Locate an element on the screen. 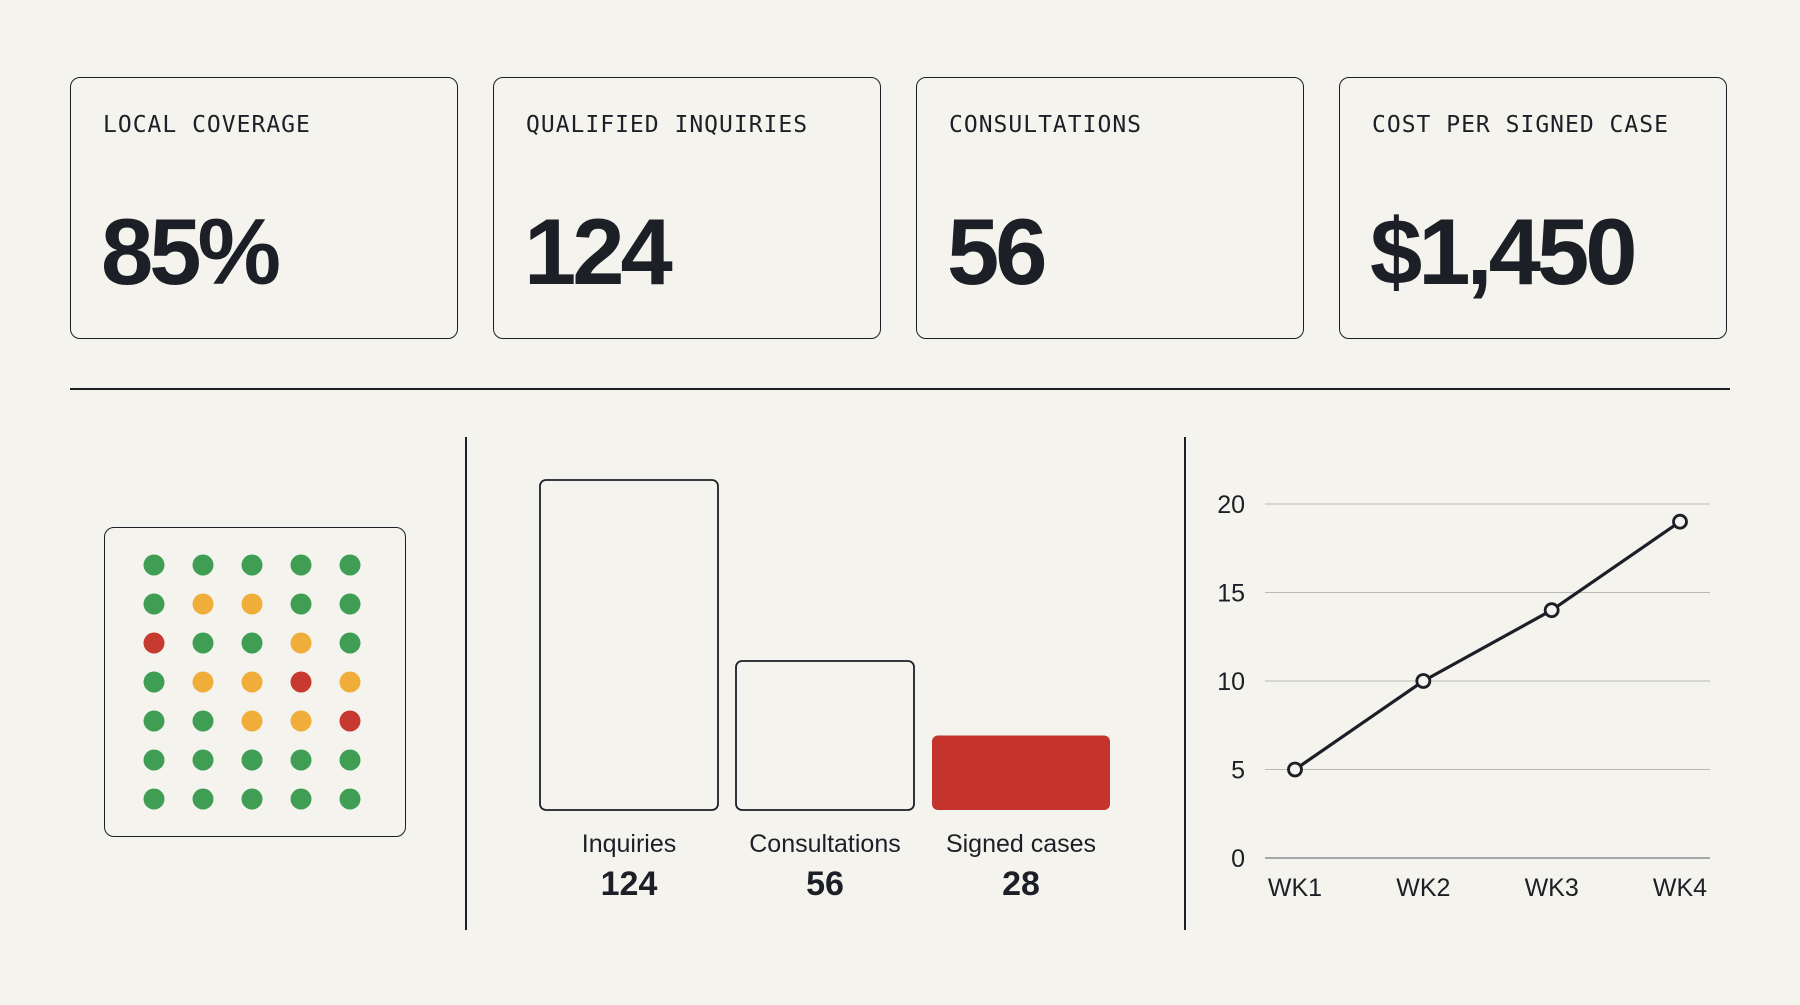 The height and width of the screenshot is (1005, 1800). x-tick-label: WK1 is located at coordinates (1295, 888).